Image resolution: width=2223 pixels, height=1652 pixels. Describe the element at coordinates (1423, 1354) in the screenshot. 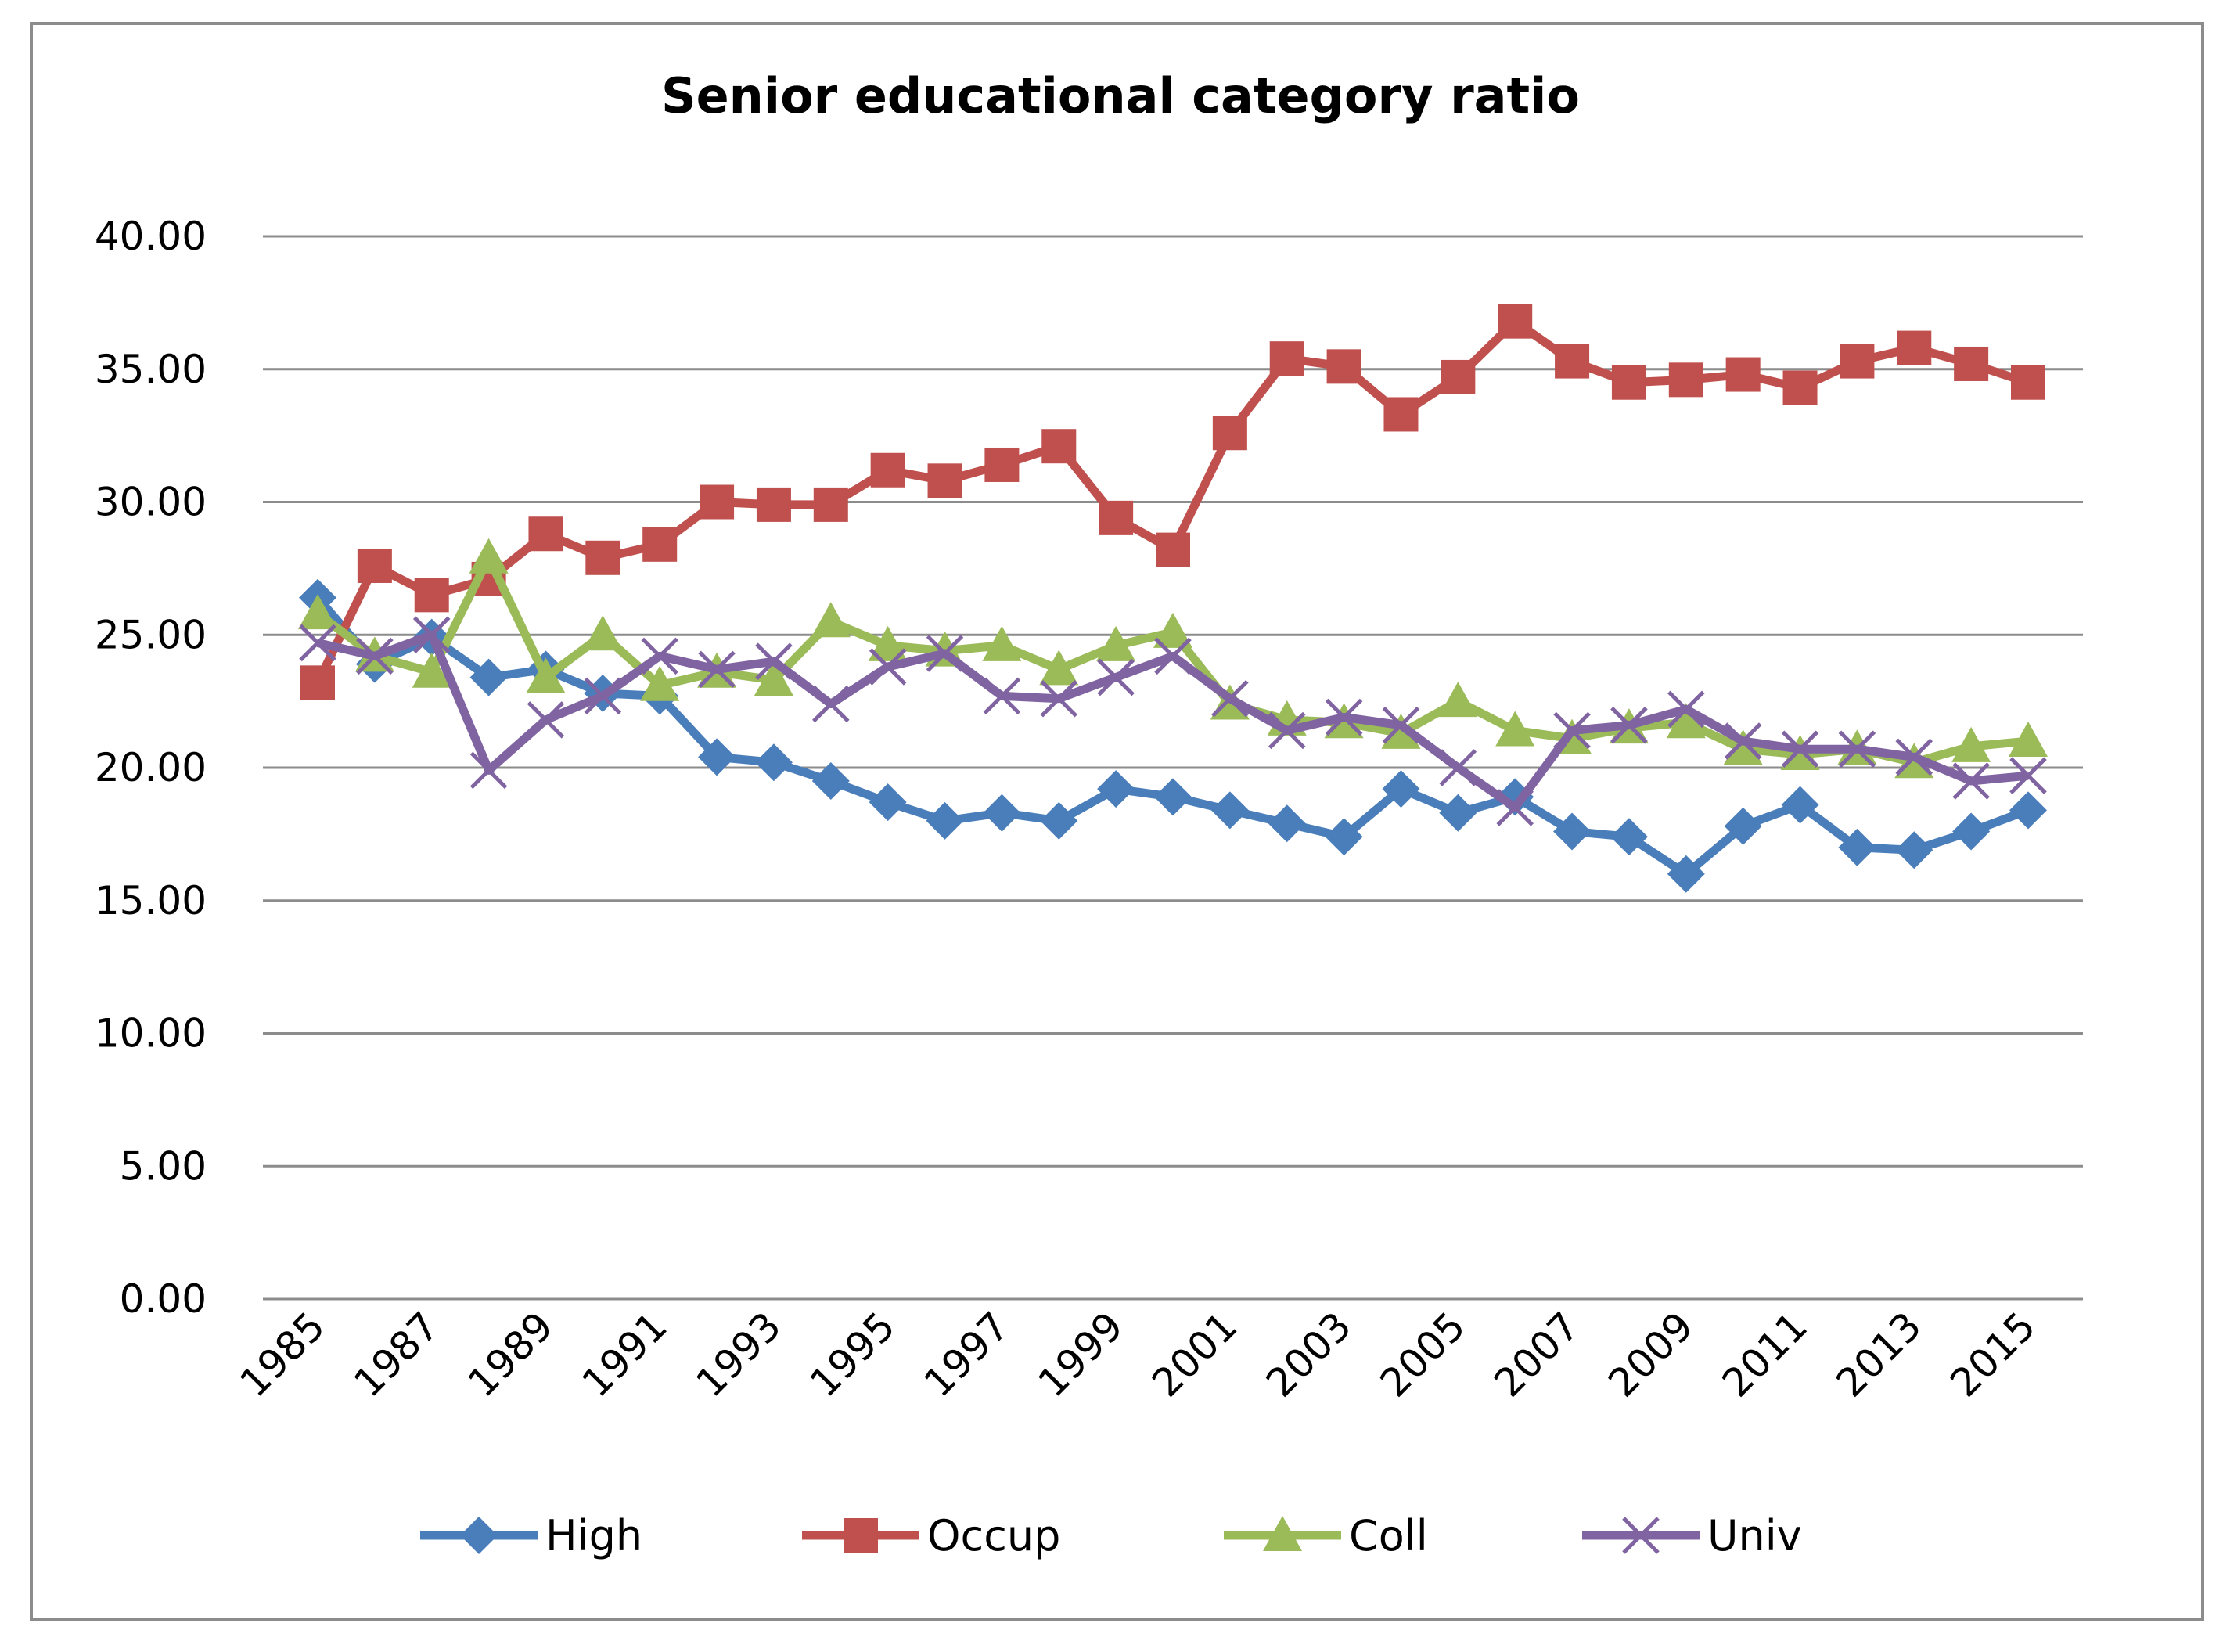

I see `x-tick-label: 2005` at that location.